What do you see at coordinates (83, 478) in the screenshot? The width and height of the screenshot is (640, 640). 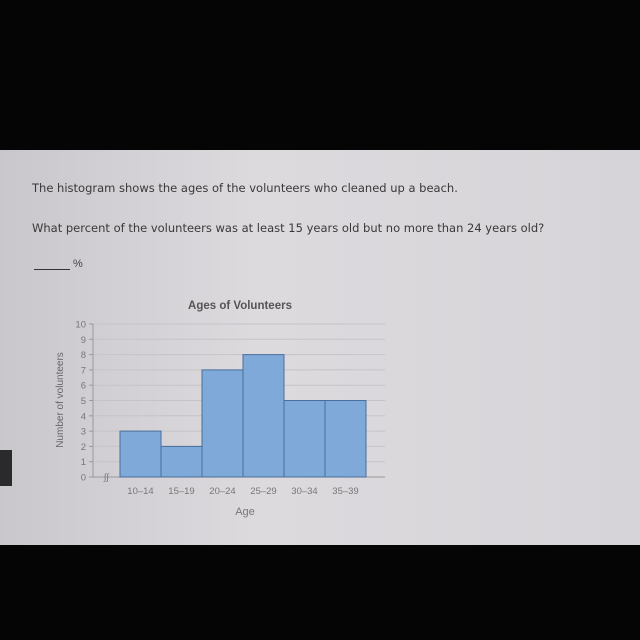 I see `y-tick-label: 0` at bounding box center [83, 478].